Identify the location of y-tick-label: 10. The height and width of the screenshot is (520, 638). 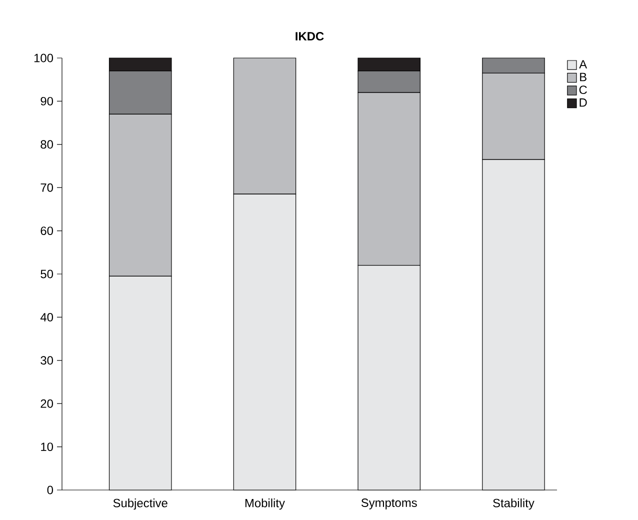
(47, 447).